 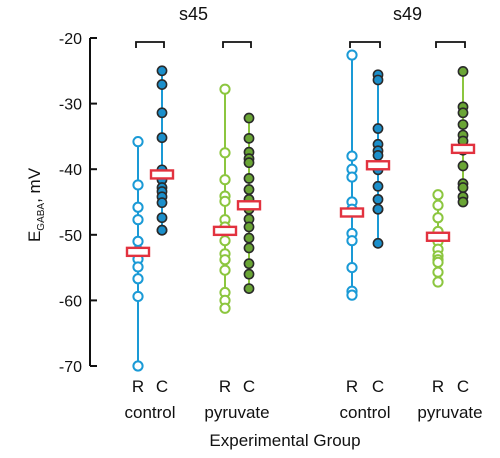 I want to click on y-axis-title-unit: , mV, so click(x=34, y=185).